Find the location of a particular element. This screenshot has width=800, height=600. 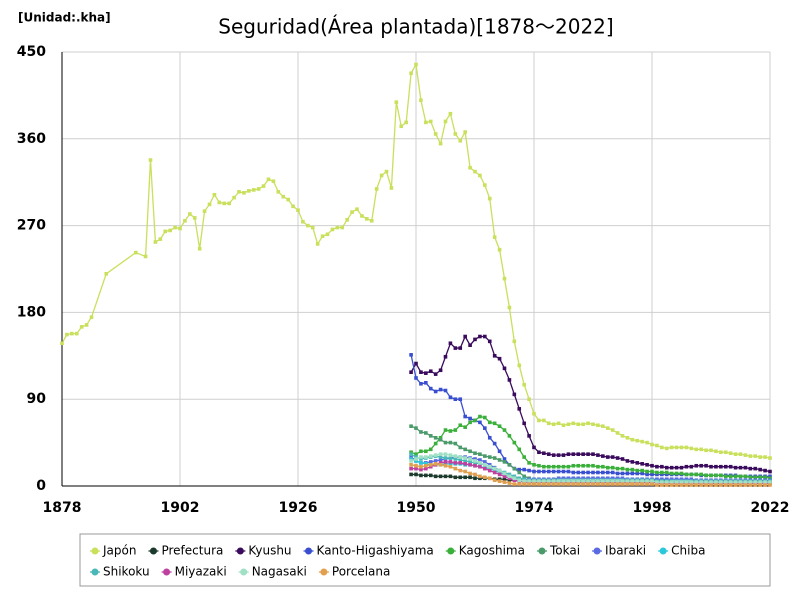

unit-label: [Unidad:.kha] is located at coordinates (64, 18).